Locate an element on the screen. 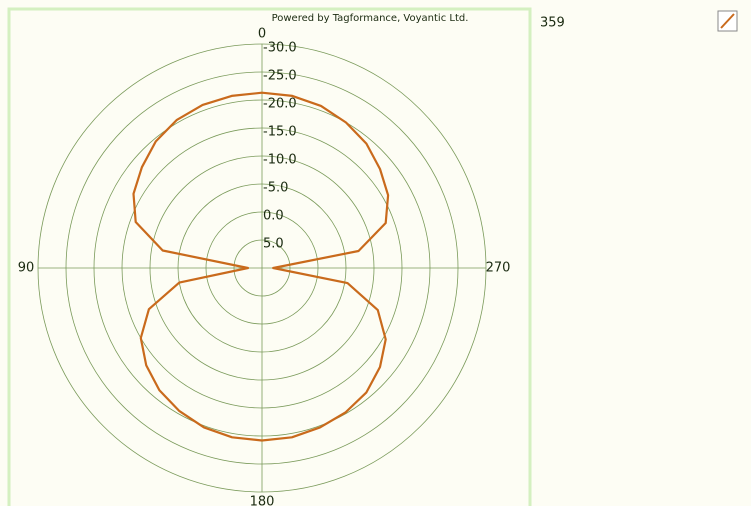 Image resolution: width=751 pixels, height=506 pixels. chart-title: Powered by Tagformance, Voyantic Ltd. is located at coordinates (370, 18).